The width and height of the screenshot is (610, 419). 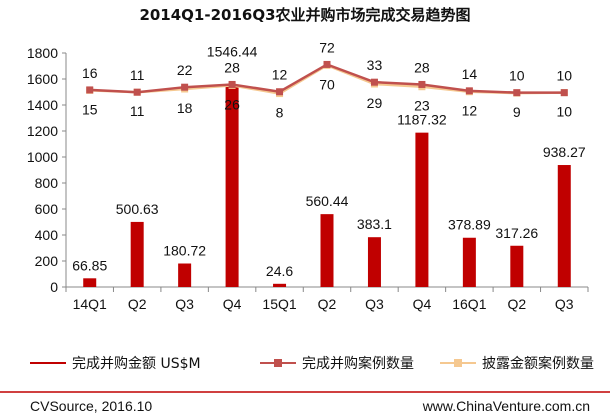 What do you see at coordinates (305, 402) in the screenshot?
I see `footer: CVSource, 2016.10 www.ChinaVenture.com.cn` at bounding box center [305, 402].